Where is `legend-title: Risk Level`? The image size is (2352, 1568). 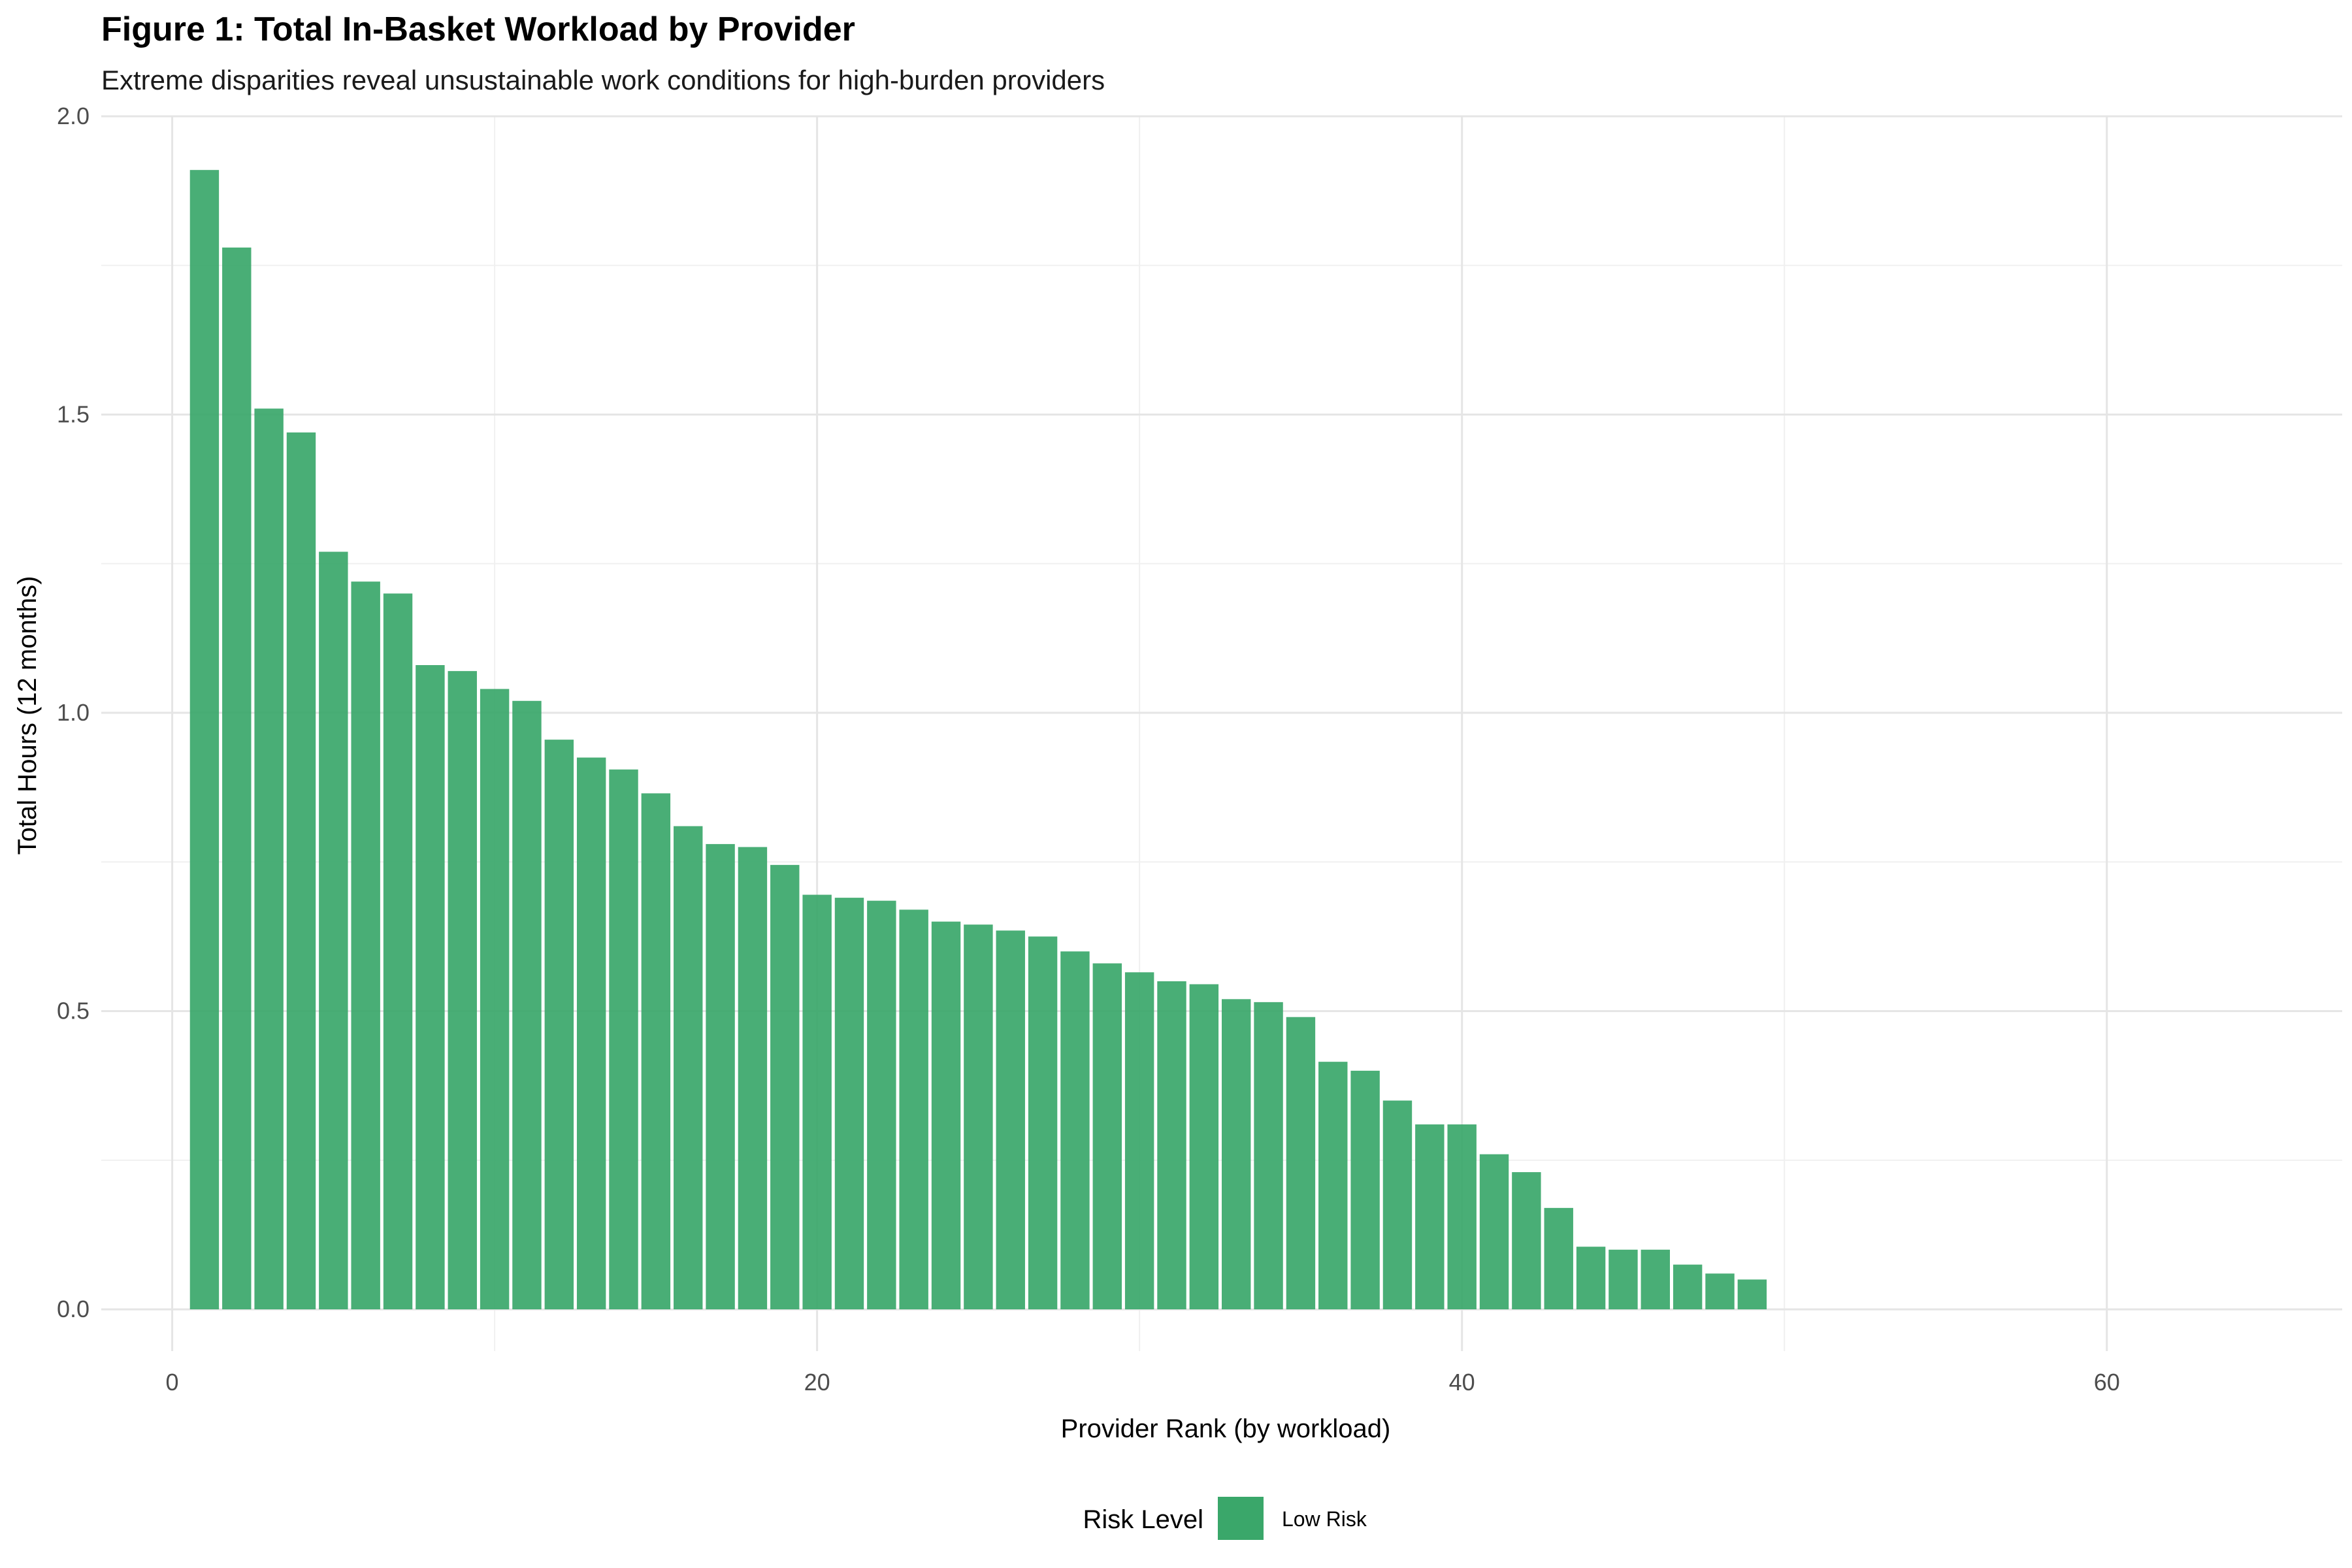
legend-title: Risk Level is located at coordinates (1143, 1519).